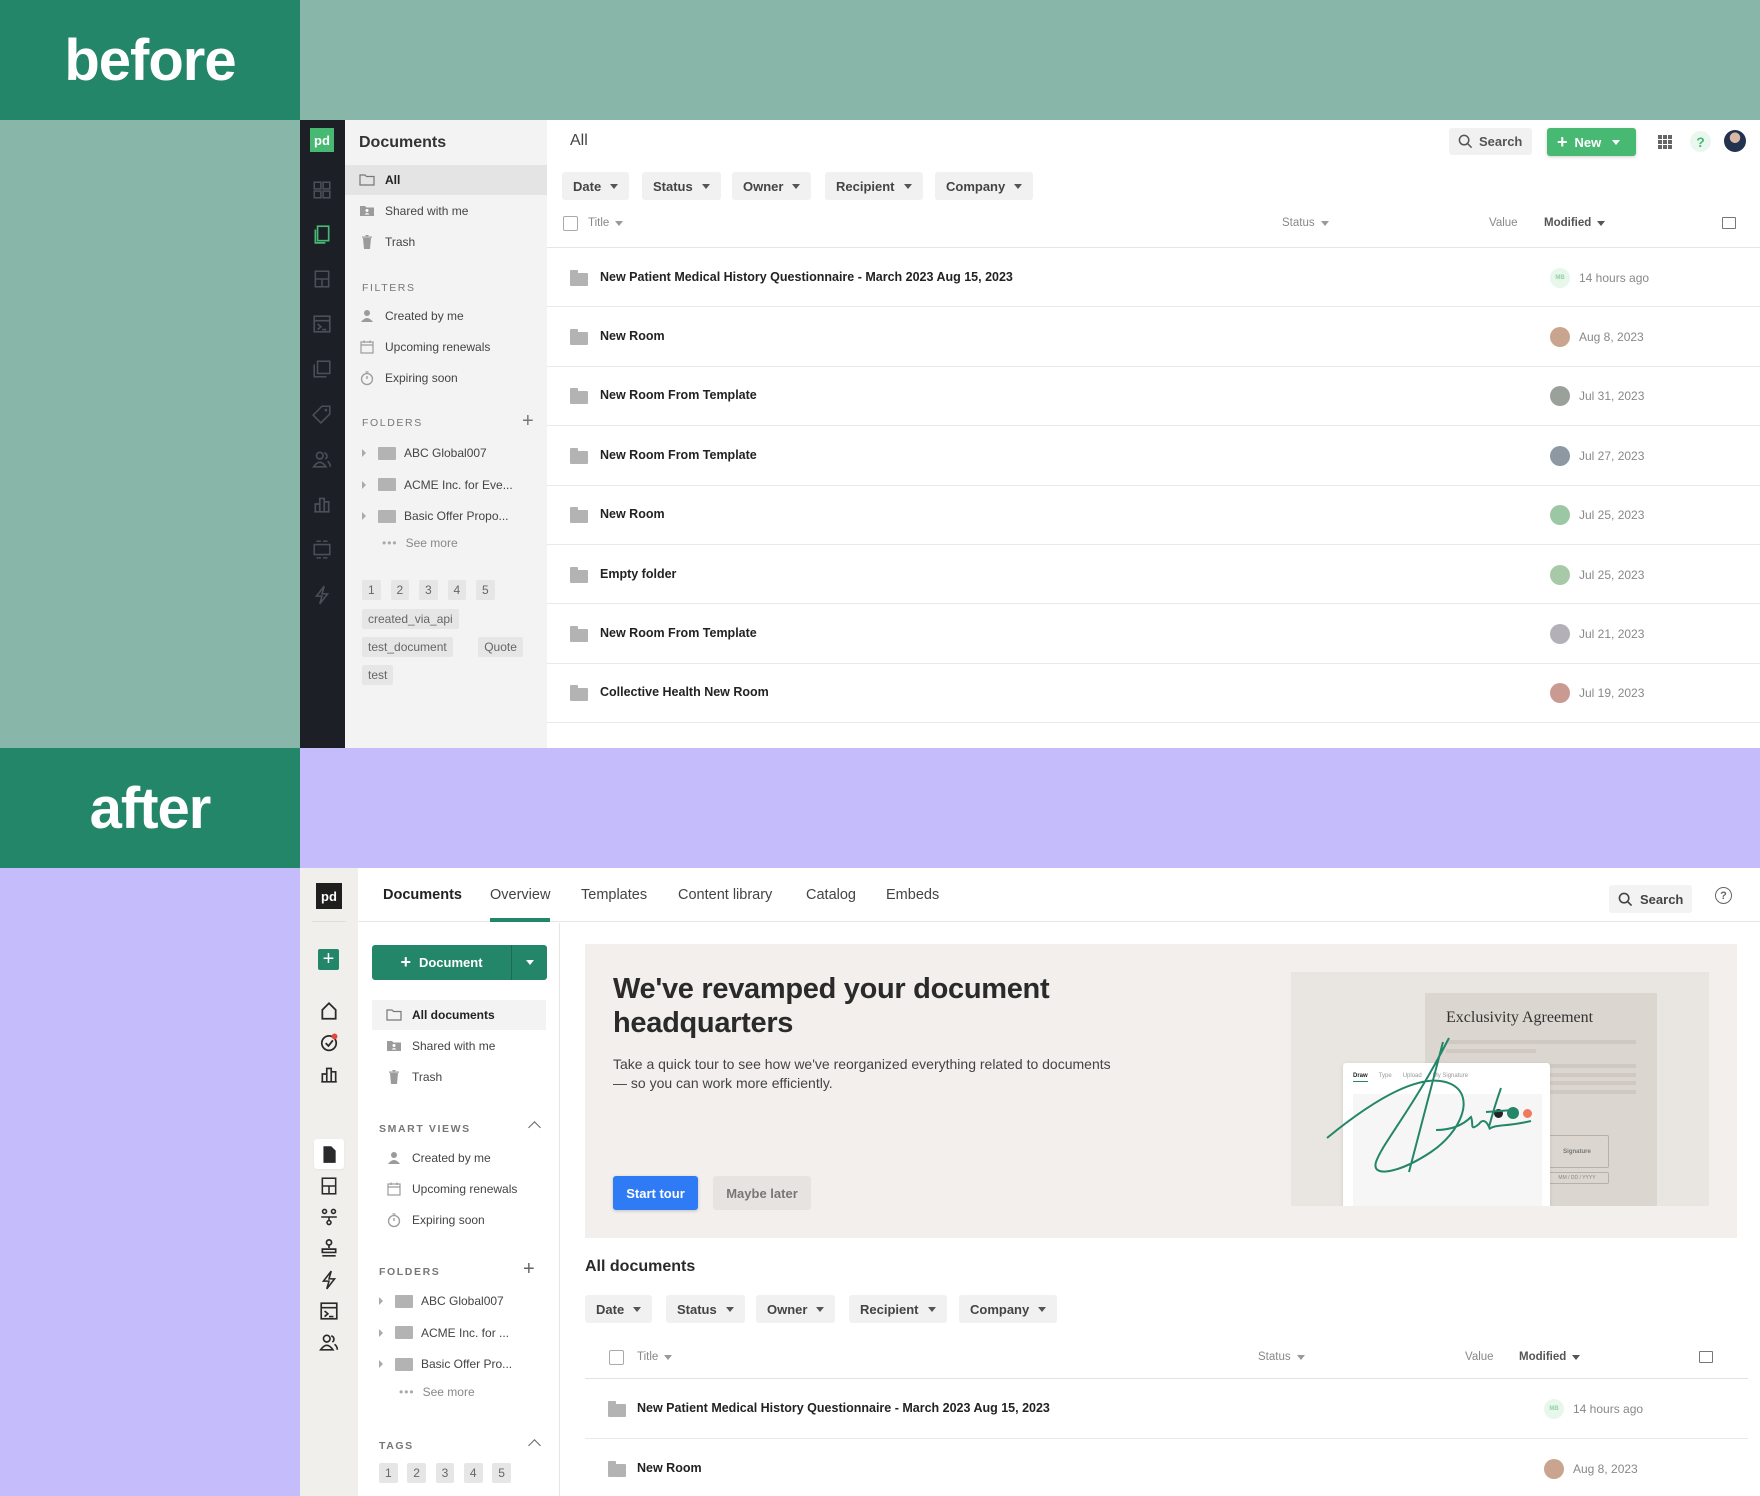 Image resolution: width=1760 pixels, height=1496 pixels. What do you see at coordinates (1153, 575) in the screenshot?
I see `table-row: Empty folder Jul 25, 2023` at bounding box center [1153, 575].